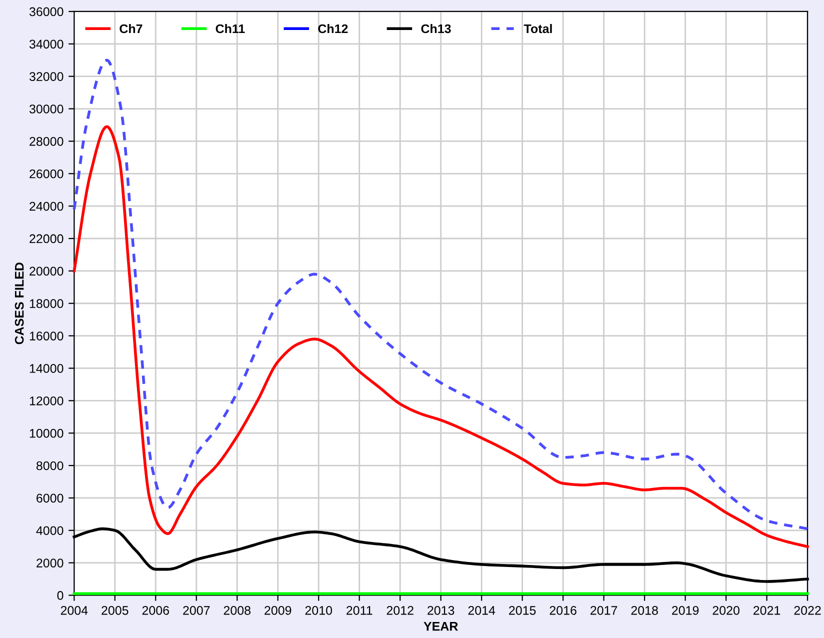  I want to click on y-tick-label: 8000, so click(50, 465).